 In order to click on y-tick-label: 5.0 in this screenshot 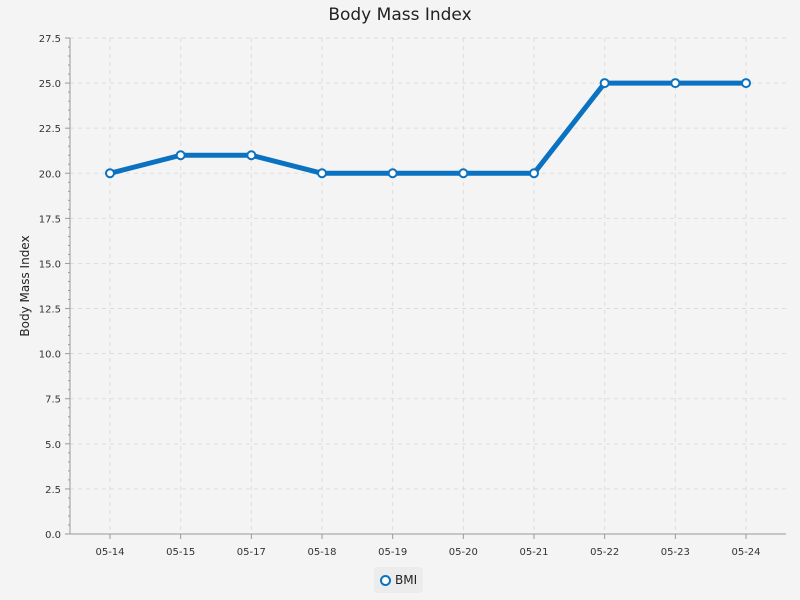, I will do `click(53, 445)`.